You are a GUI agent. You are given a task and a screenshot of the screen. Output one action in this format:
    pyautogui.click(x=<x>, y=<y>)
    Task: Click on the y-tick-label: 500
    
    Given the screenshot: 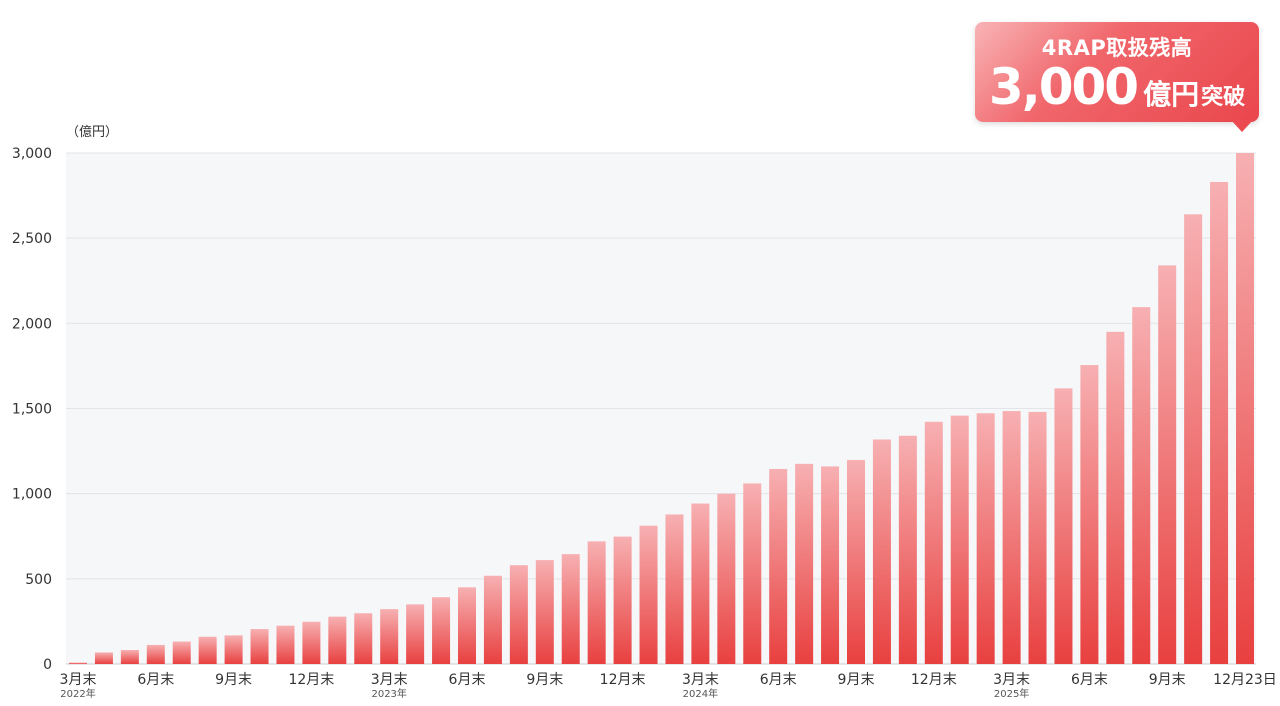 What is the action you would take?
    pyautogui.click(x=38, y=580)
    